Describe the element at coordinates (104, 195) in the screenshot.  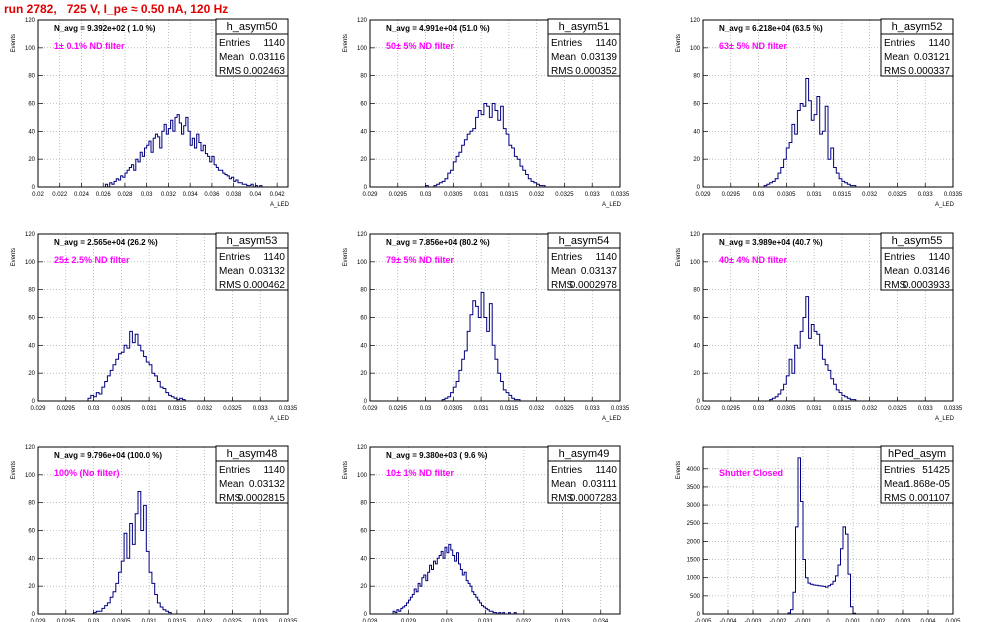
I see `x-tick-label: 0.026` at that location.